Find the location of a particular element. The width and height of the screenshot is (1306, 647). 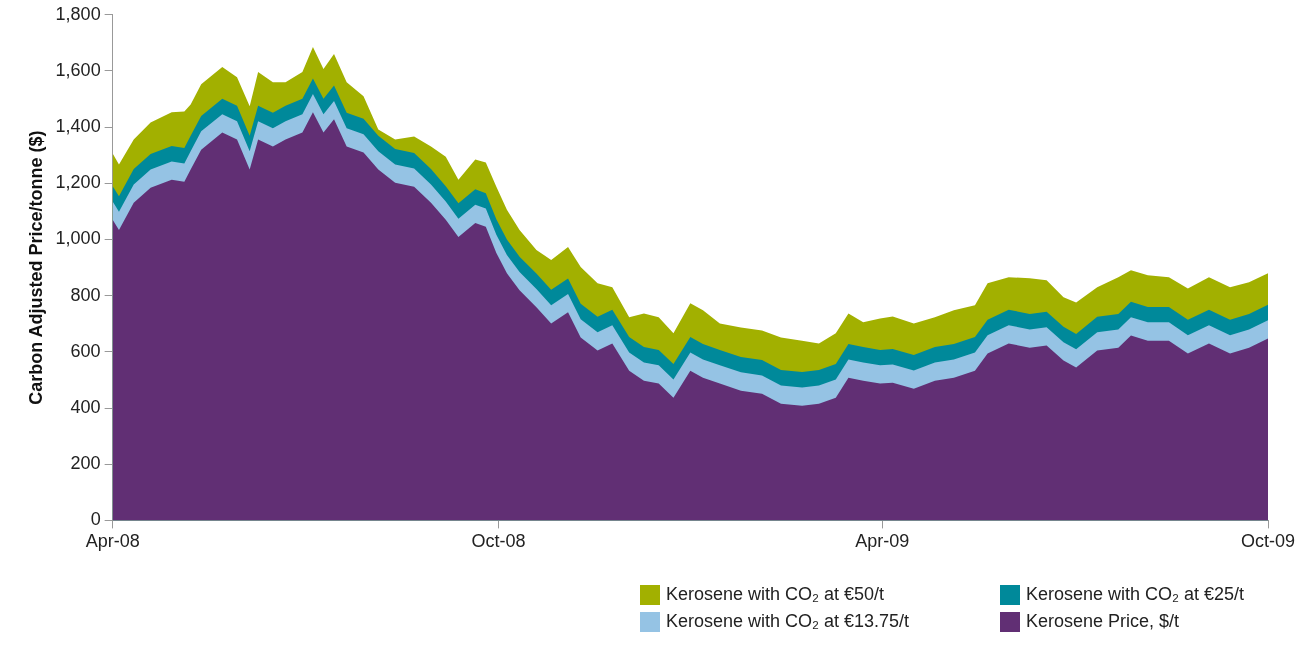

y-tick-label: 1,200 is located at coordinates (78, 182).